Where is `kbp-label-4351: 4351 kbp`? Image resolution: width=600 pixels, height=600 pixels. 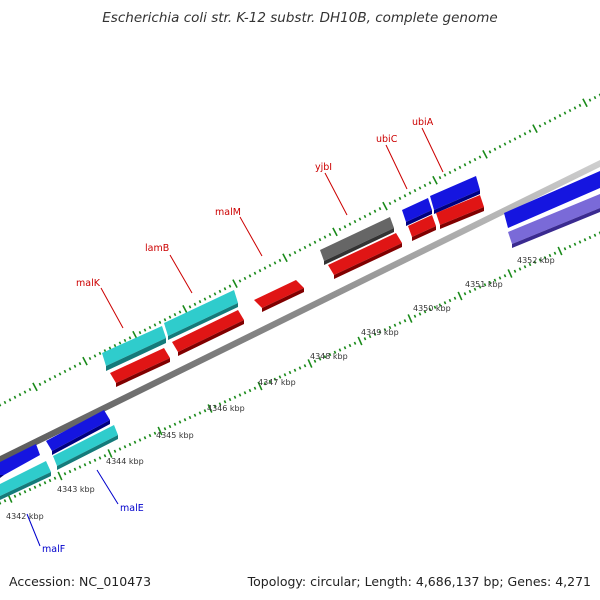 kbp-label-4351: 4351 kbp is located at coordinates (484, 284).